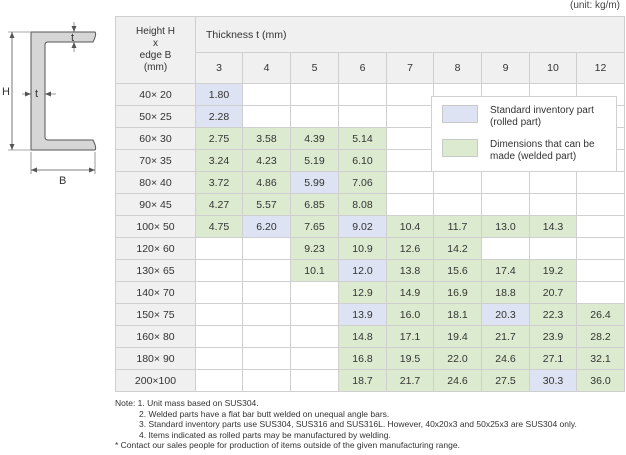  I want to click on mass-cell: 5.14, so click(362, 138).